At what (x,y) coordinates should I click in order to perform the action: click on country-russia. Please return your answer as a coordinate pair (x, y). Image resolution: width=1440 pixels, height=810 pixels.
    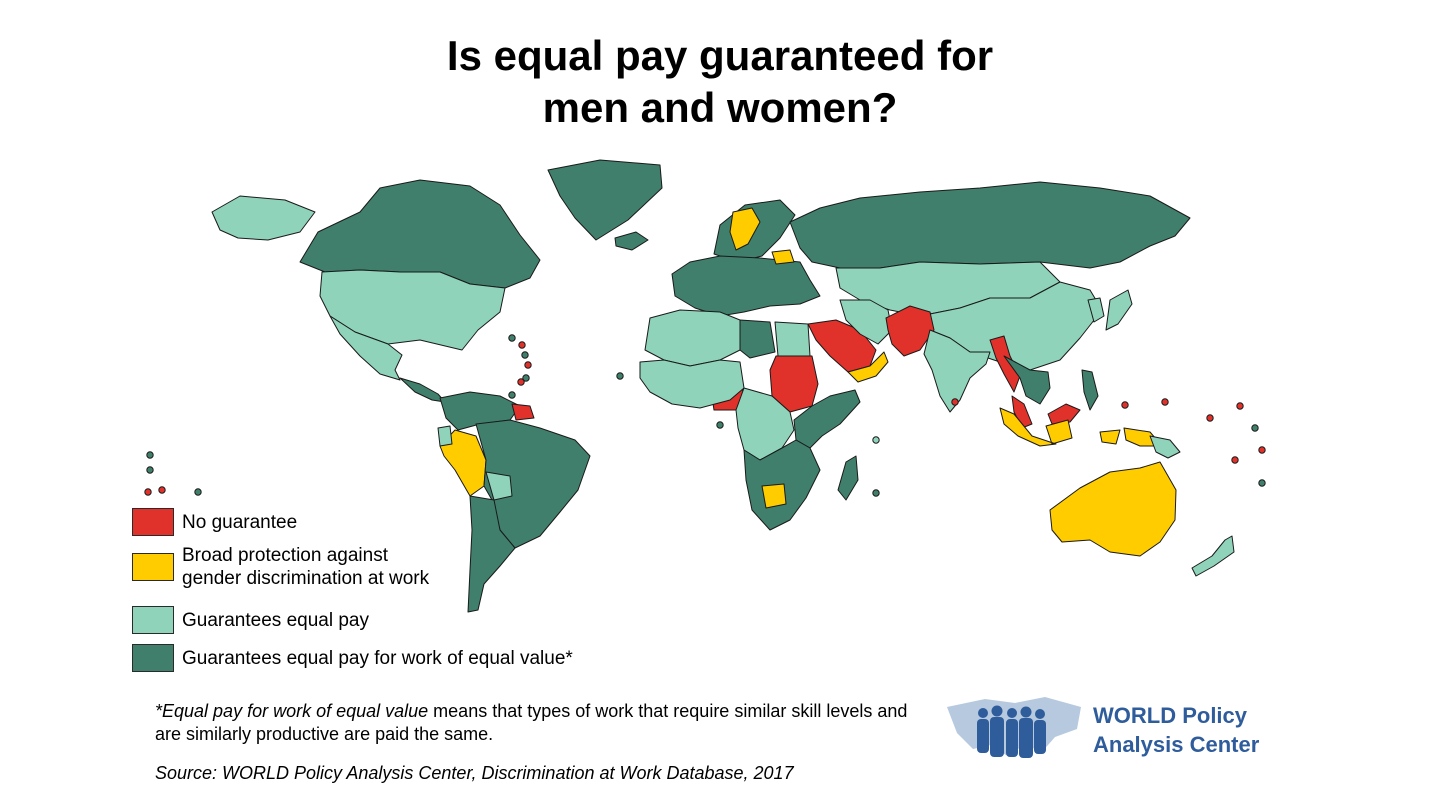
    Looking at the image, I should click on (990, 225).